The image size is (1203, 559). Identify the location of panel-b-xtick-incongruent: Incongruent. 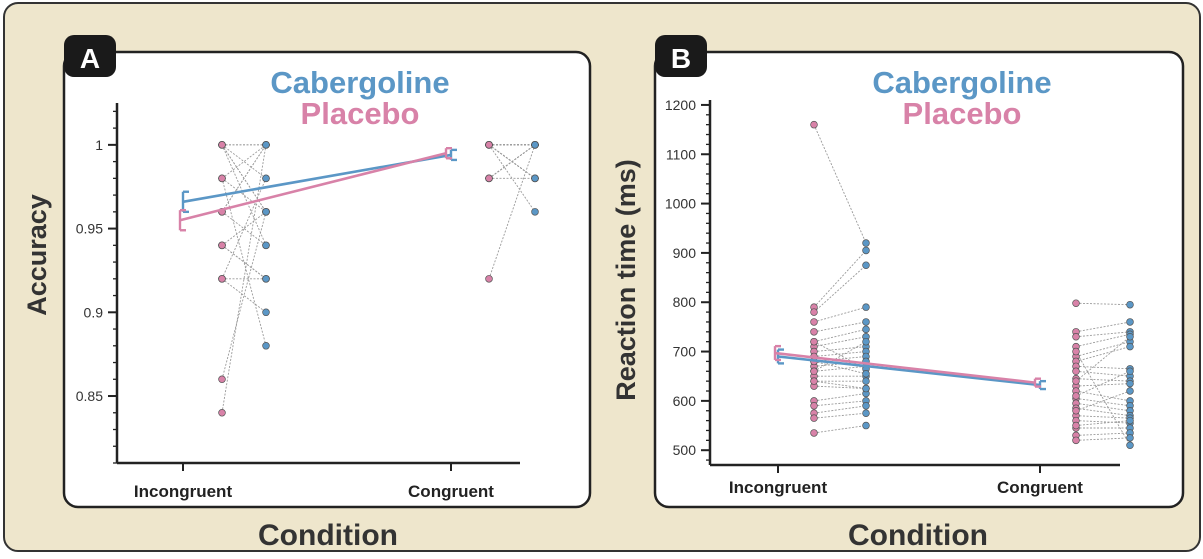
(778, 487).